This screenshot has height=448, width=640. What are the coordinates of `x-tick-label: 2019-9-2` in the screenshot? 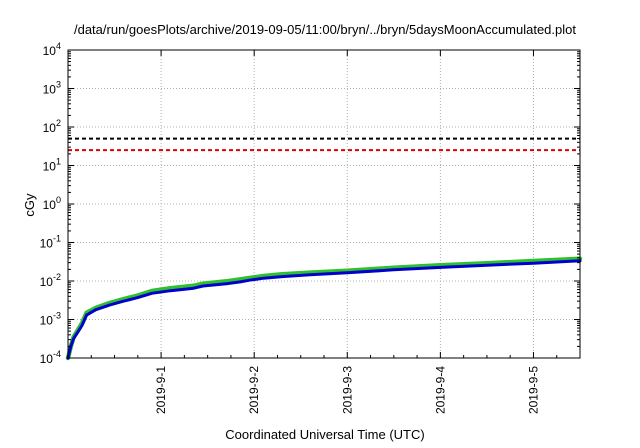 It's located at (254, 390).